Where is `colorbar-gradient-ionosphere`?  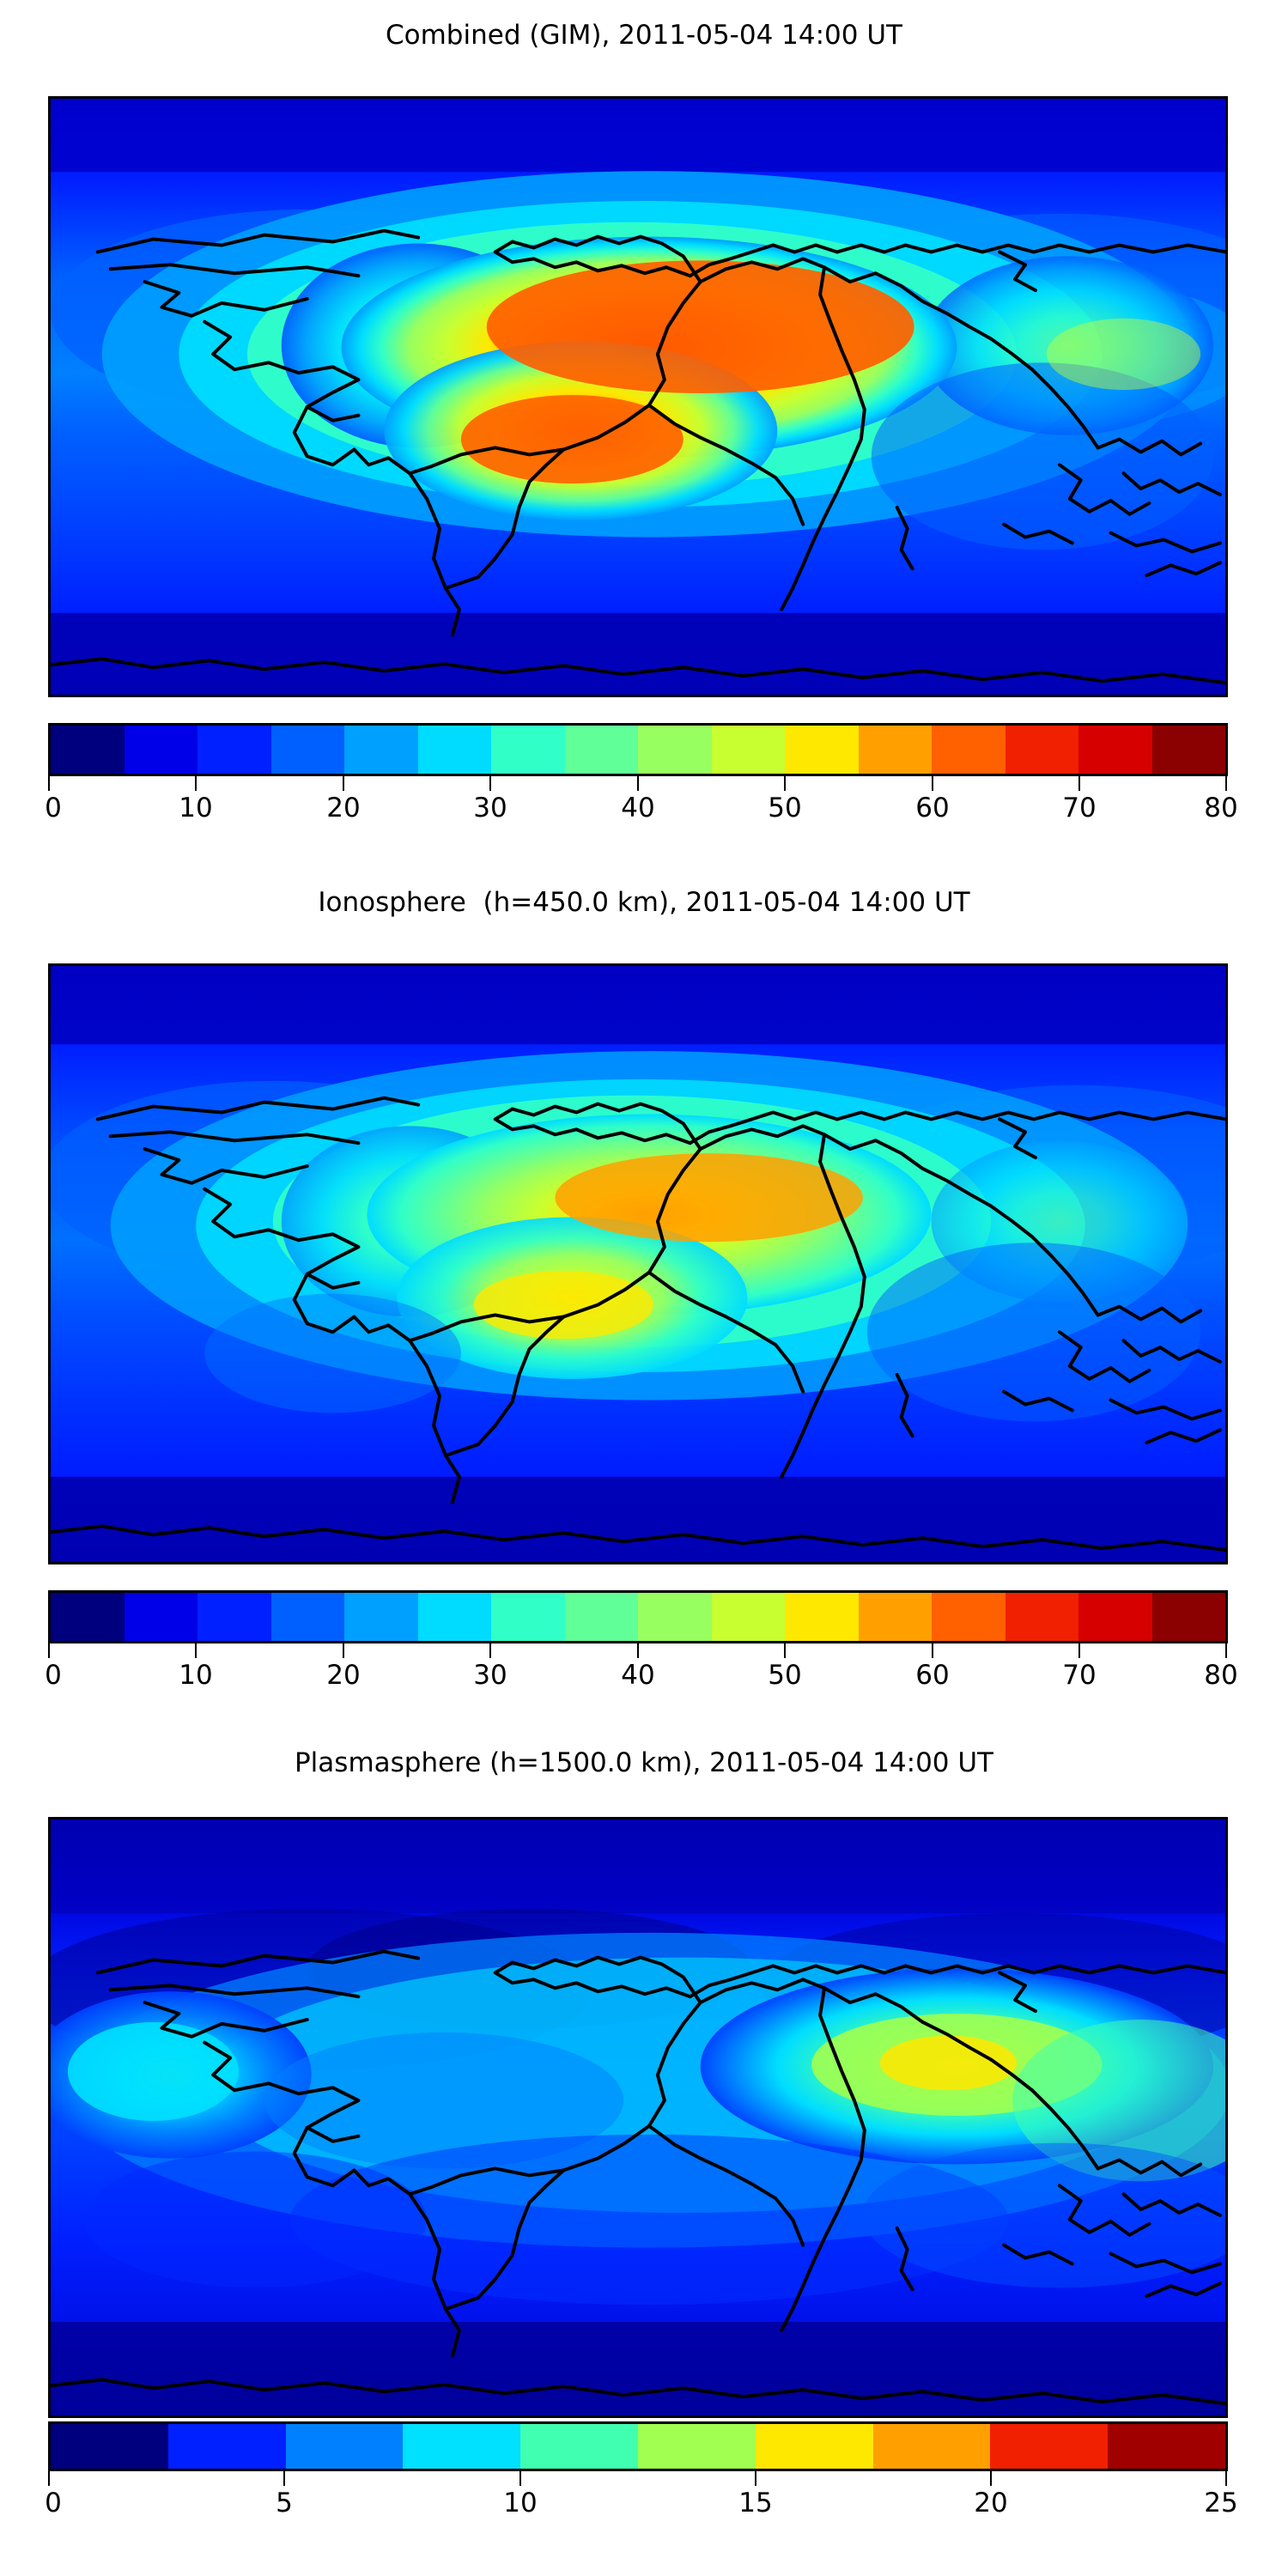 colorbar-gradient-ionosphere is located at coordinates (638, 1616).